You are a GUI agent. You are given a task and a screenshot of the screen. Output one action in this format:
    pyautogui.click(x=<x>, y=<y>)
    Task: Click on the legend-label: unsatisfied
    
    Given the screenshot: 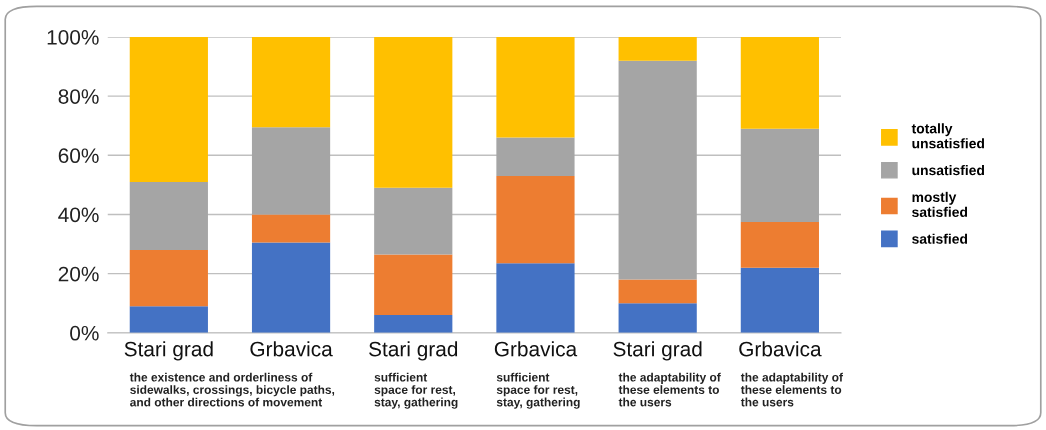 What is the action you would take?
    pyautogui.click(x=948, y=170)
    